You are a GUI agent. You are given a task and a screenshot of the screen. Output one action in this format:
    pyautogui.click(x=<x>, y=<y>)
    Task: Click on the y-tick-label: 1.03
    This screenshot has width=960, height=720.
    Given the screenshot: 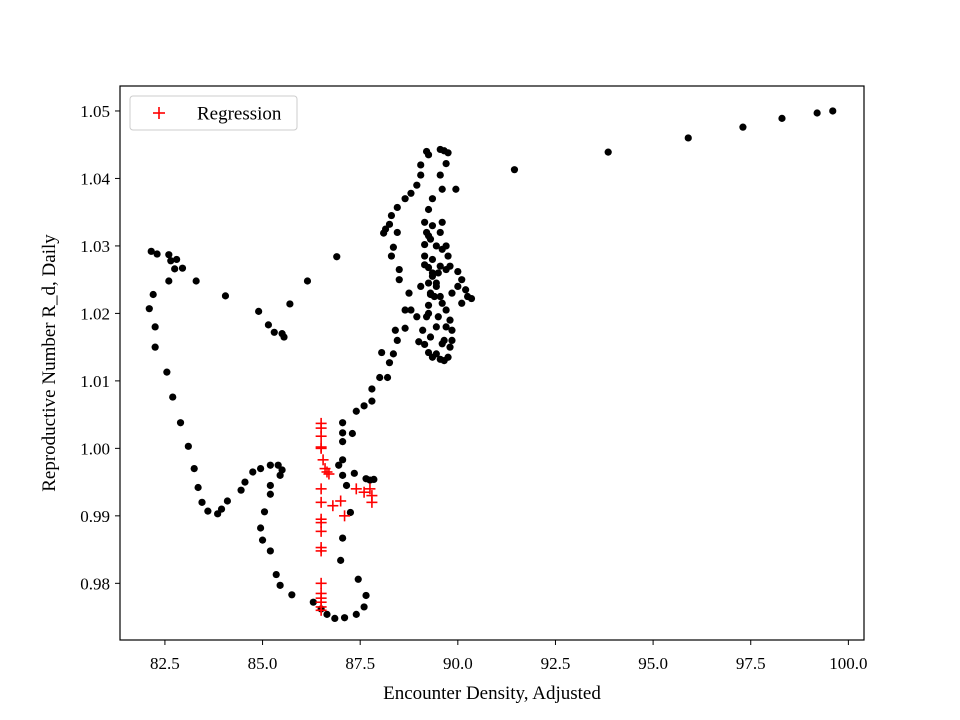 What is the action you would take?
    pyautogui.click(x=95, y=246)
    